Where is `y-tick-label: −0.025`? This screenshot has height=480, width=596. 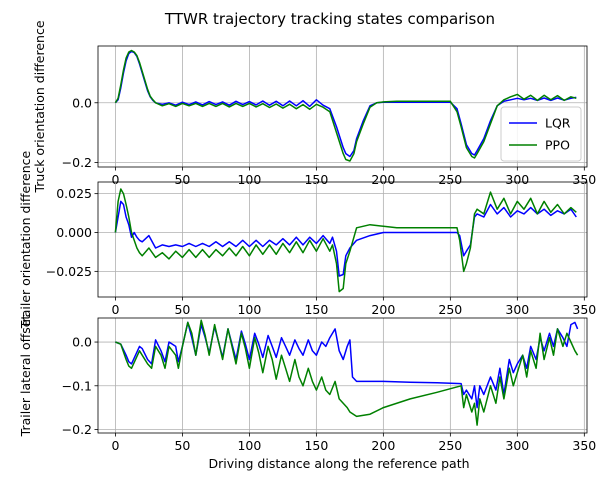 y-tick-label: −0.025 is located at coordinates (69, 271).